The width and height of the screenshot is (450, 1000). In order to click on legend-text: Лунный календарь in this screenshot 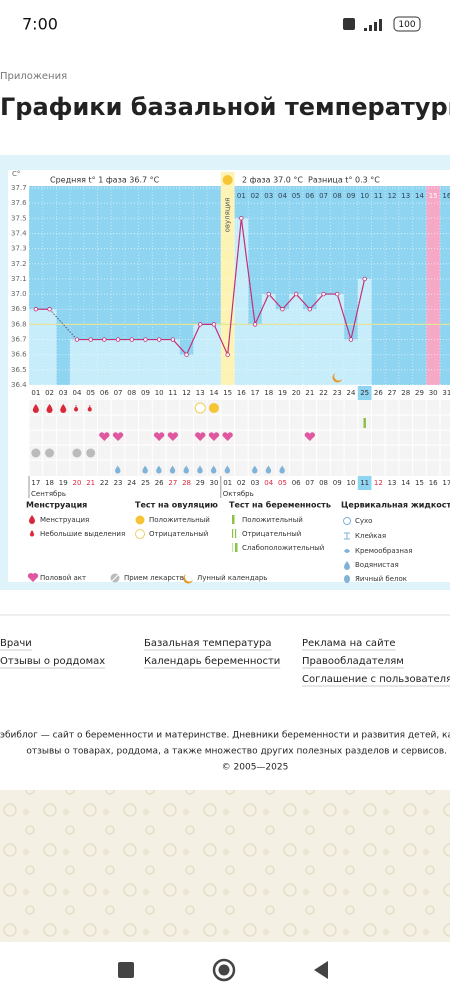, I will do `click(232, 578)`.